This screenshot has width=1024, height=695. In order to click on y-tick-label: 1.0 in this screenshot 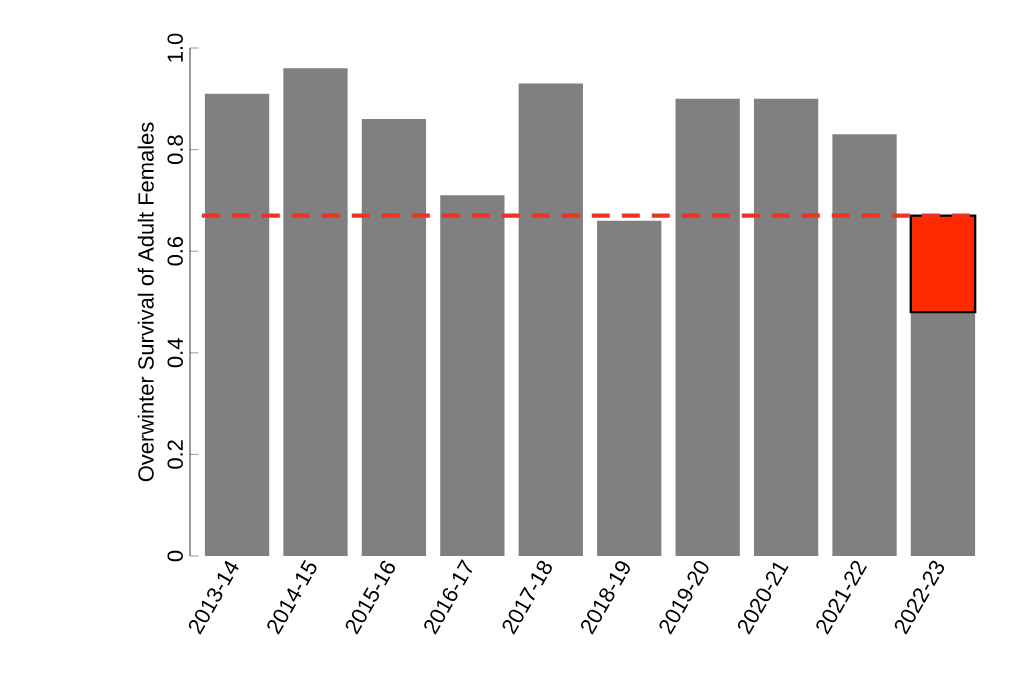, I will do `click(175, 47)`.